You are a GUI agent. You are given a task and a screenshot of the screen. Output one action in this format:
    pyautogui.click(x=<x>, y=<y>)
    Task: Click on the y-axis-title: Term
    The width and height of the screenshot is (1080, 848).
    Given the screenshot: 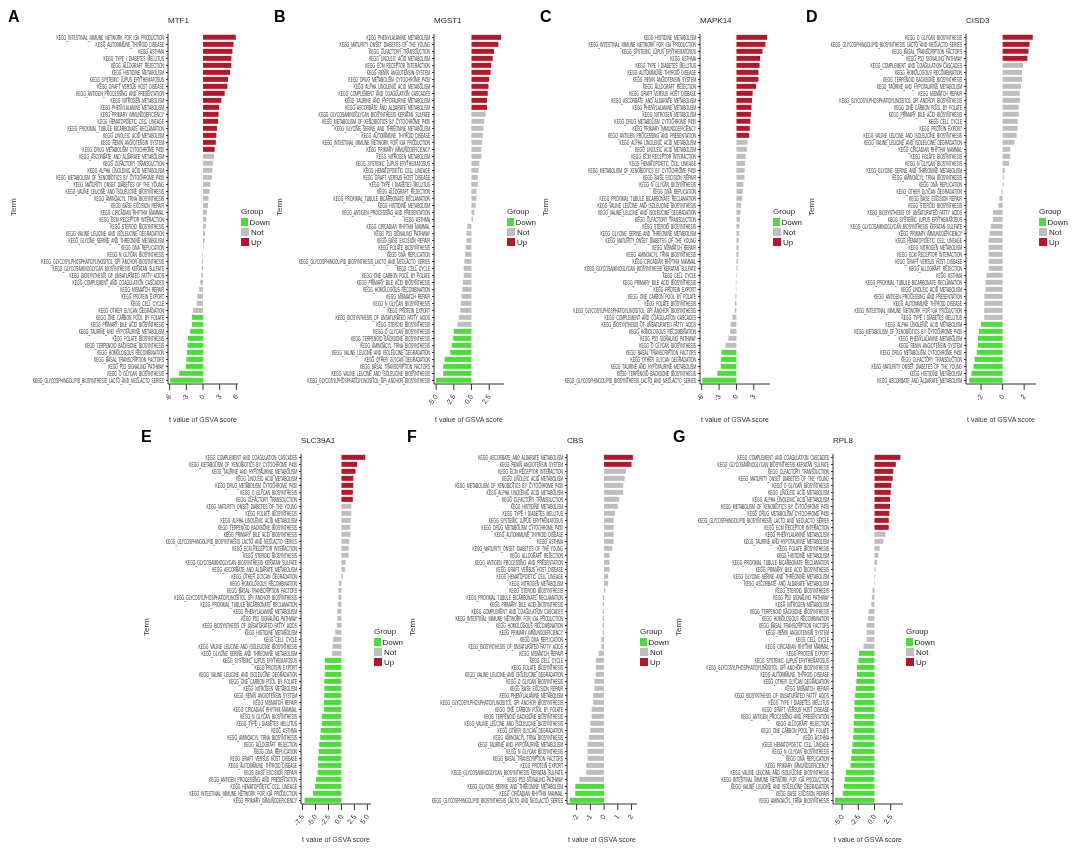 What is the action you would take?
    pyautogui.click(x=412, y=627)
    